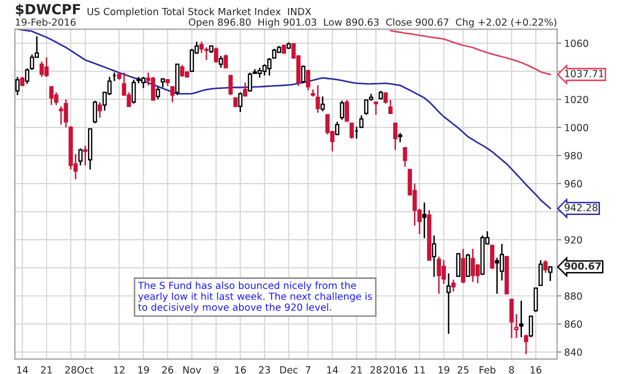 Image resolution: width=619 pixels, height=374 pixels. What do you see at coordinates (192, 370) in the screenshot?
I see `x-tick-label: Nov` at bounding box center [192, 370].